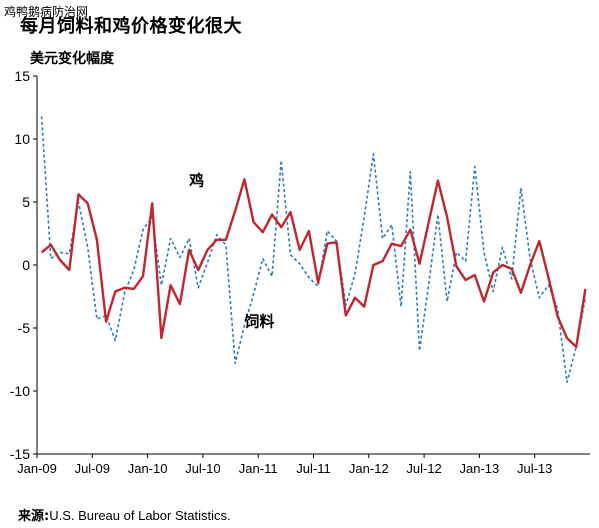 Image resolution: width=599 pixels, height=528 pixels. What do you see at coordinates (22, 139) in the screenshot?
I see `y-tick-label: 10` at bounding box center [22, 139].